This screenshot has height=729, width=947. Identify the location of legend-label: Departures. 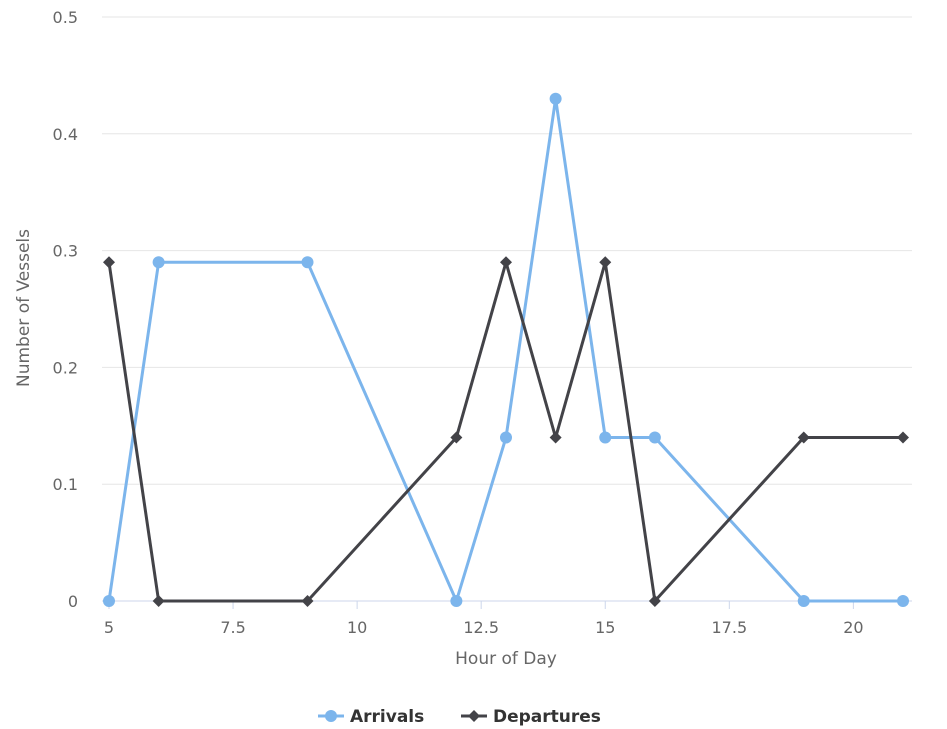
(547, 717).